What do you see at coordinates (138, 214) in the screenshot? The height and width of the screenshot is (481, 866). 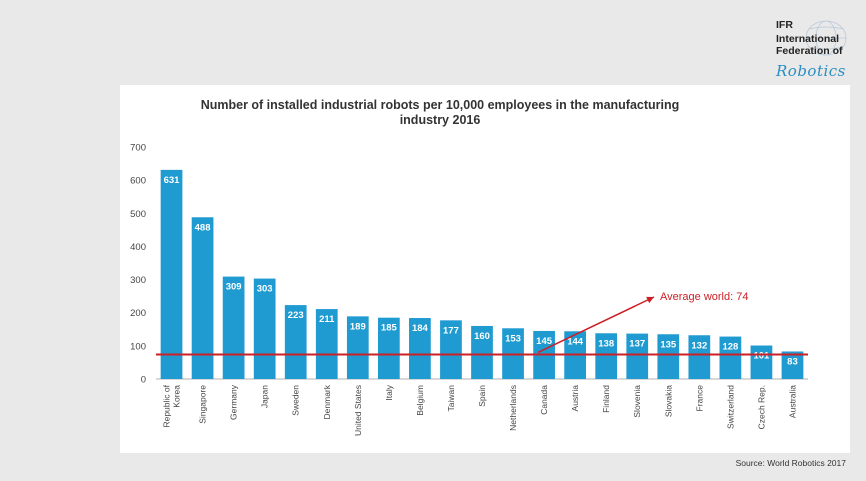 I see `y-tick-label: 500` at bounding box center [138, 214].